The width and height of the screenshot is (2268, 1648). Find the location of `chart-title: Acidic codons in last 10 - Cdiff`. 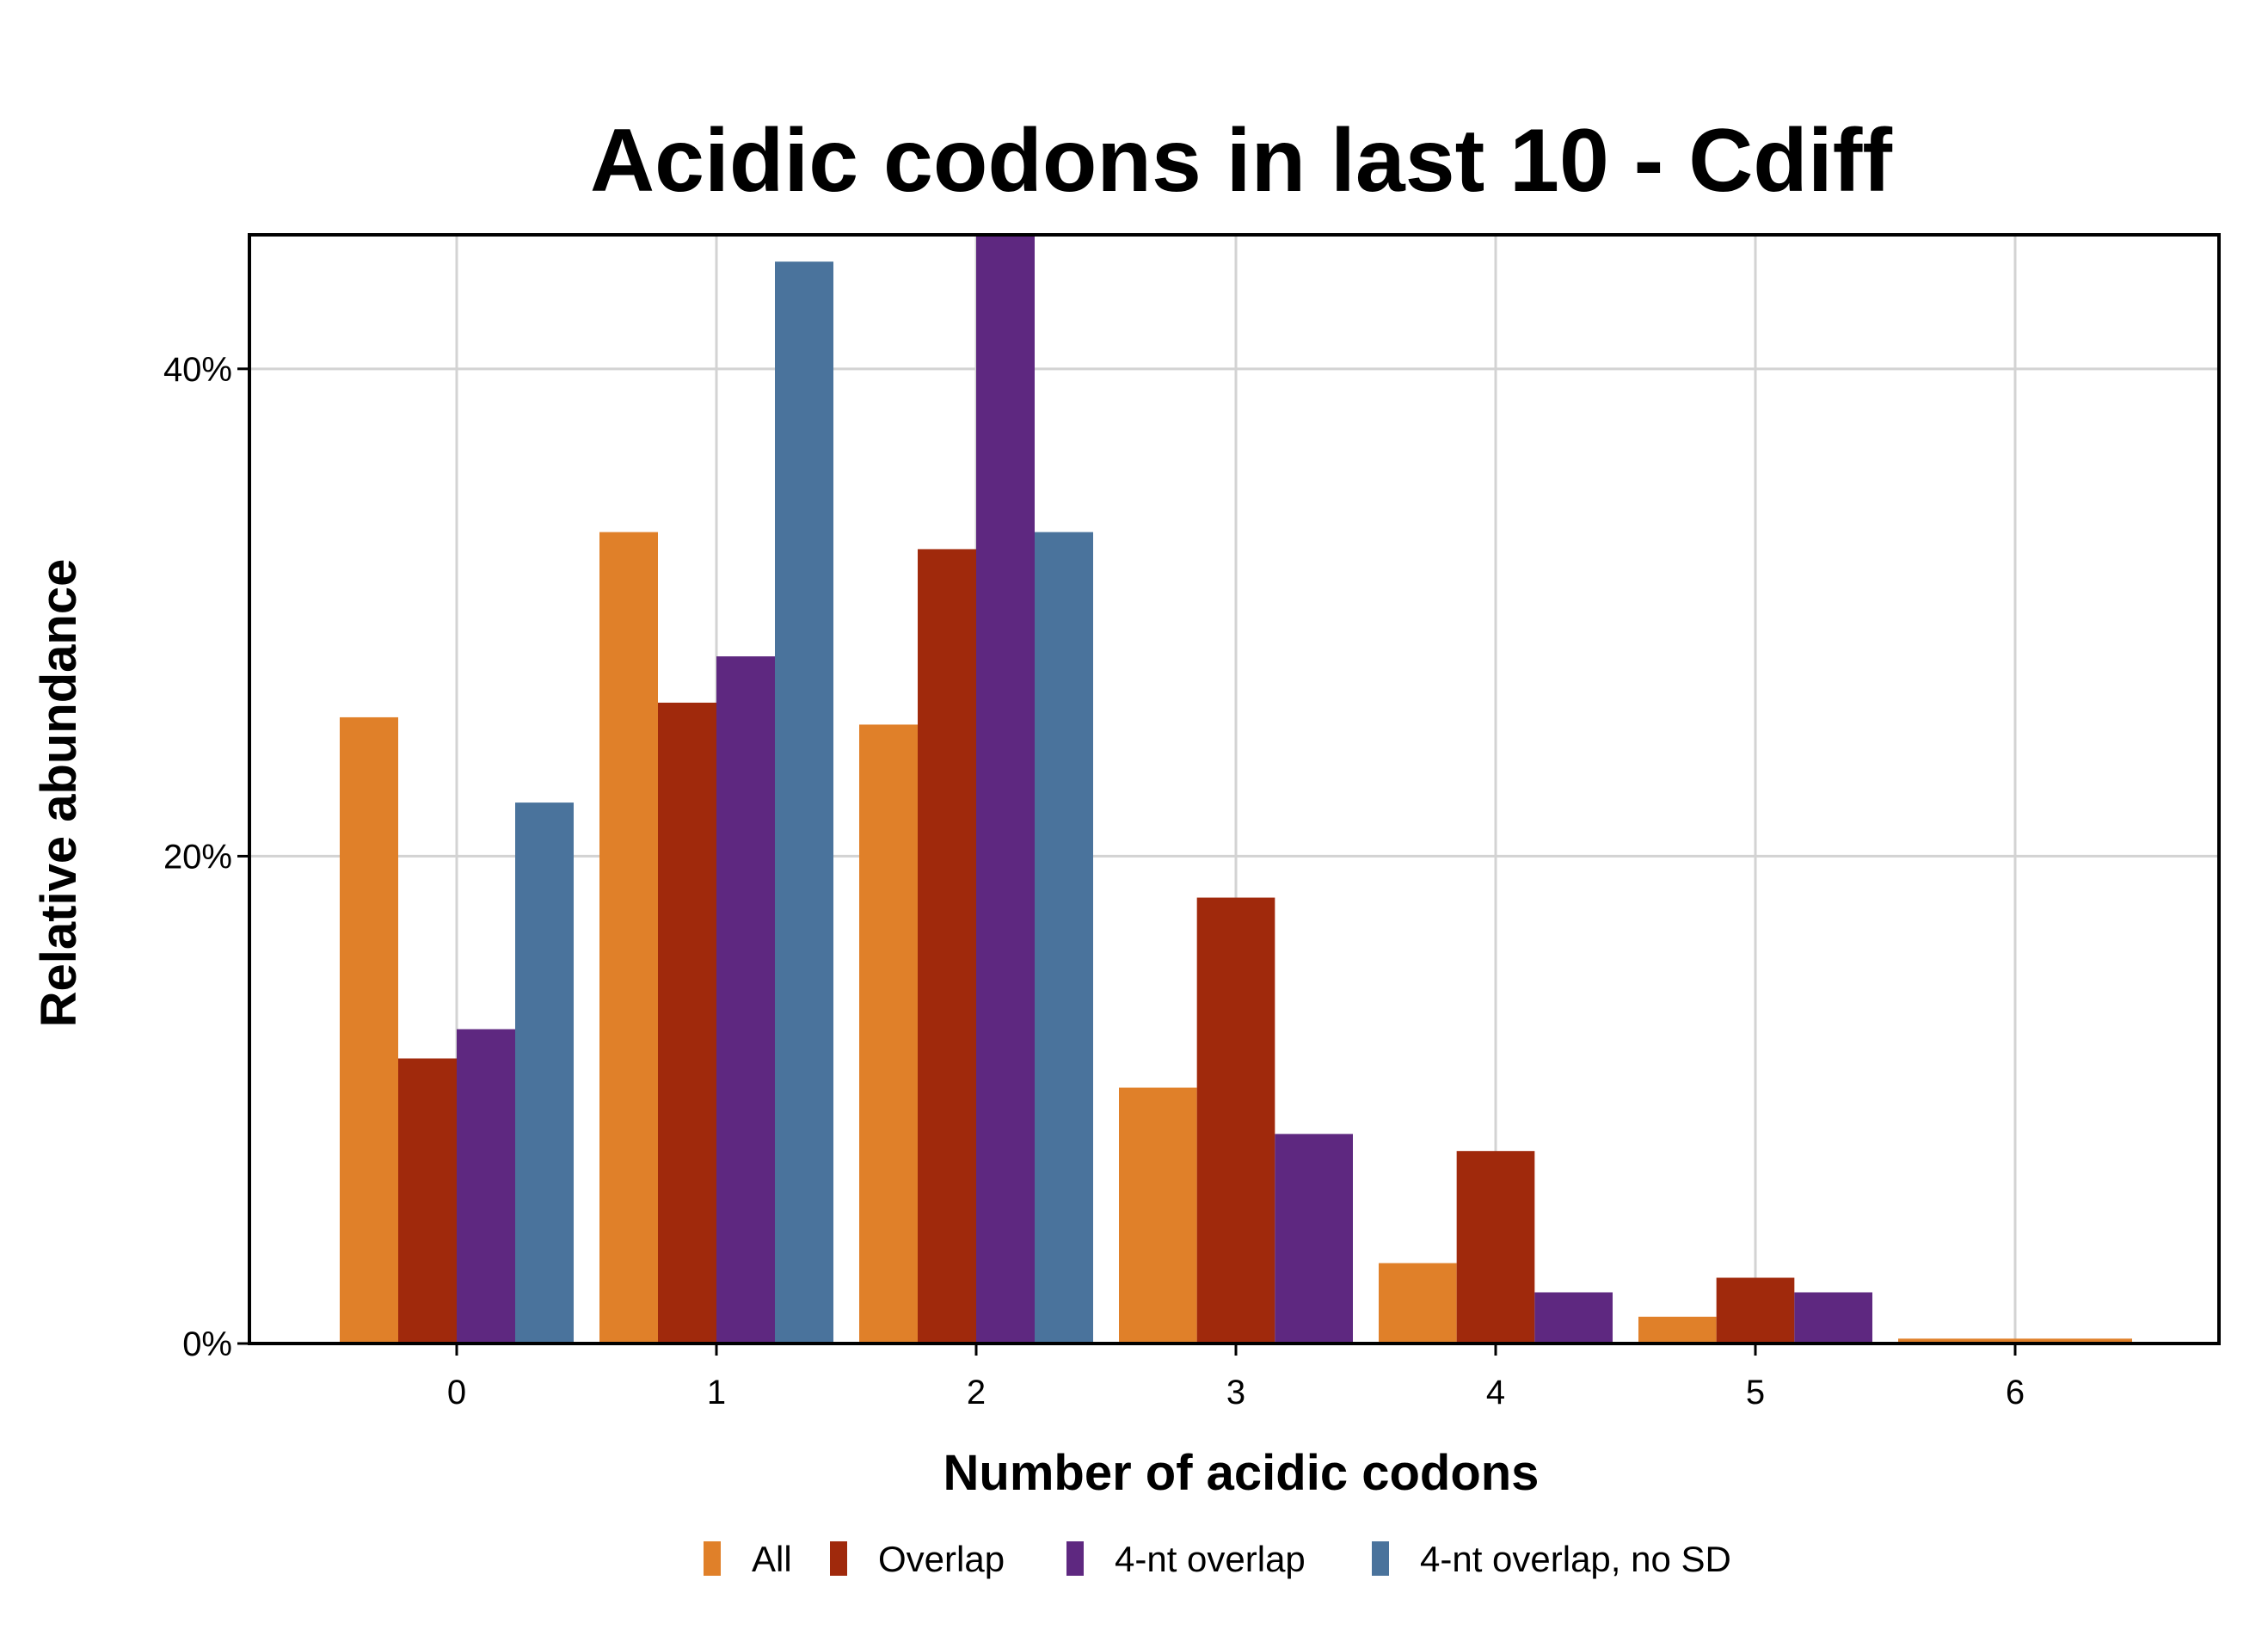

chart-title: Acidic codons in last 10 - Cdiff is located at coordinates (1241, 161).